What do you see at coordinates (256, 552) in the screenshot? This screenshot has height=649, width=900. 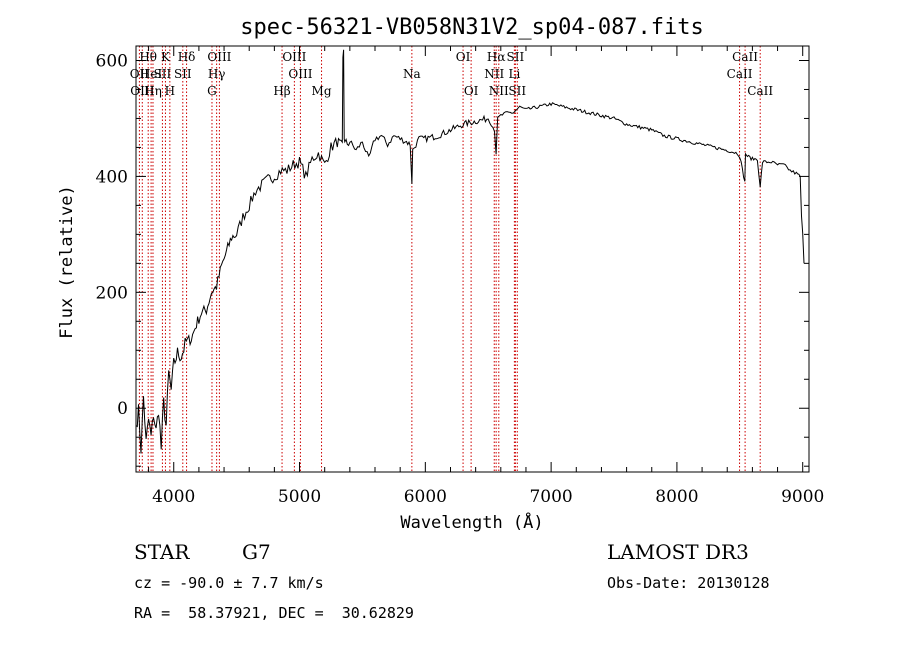 I see `object-subclass: G7` at bounding box center [256, 552].